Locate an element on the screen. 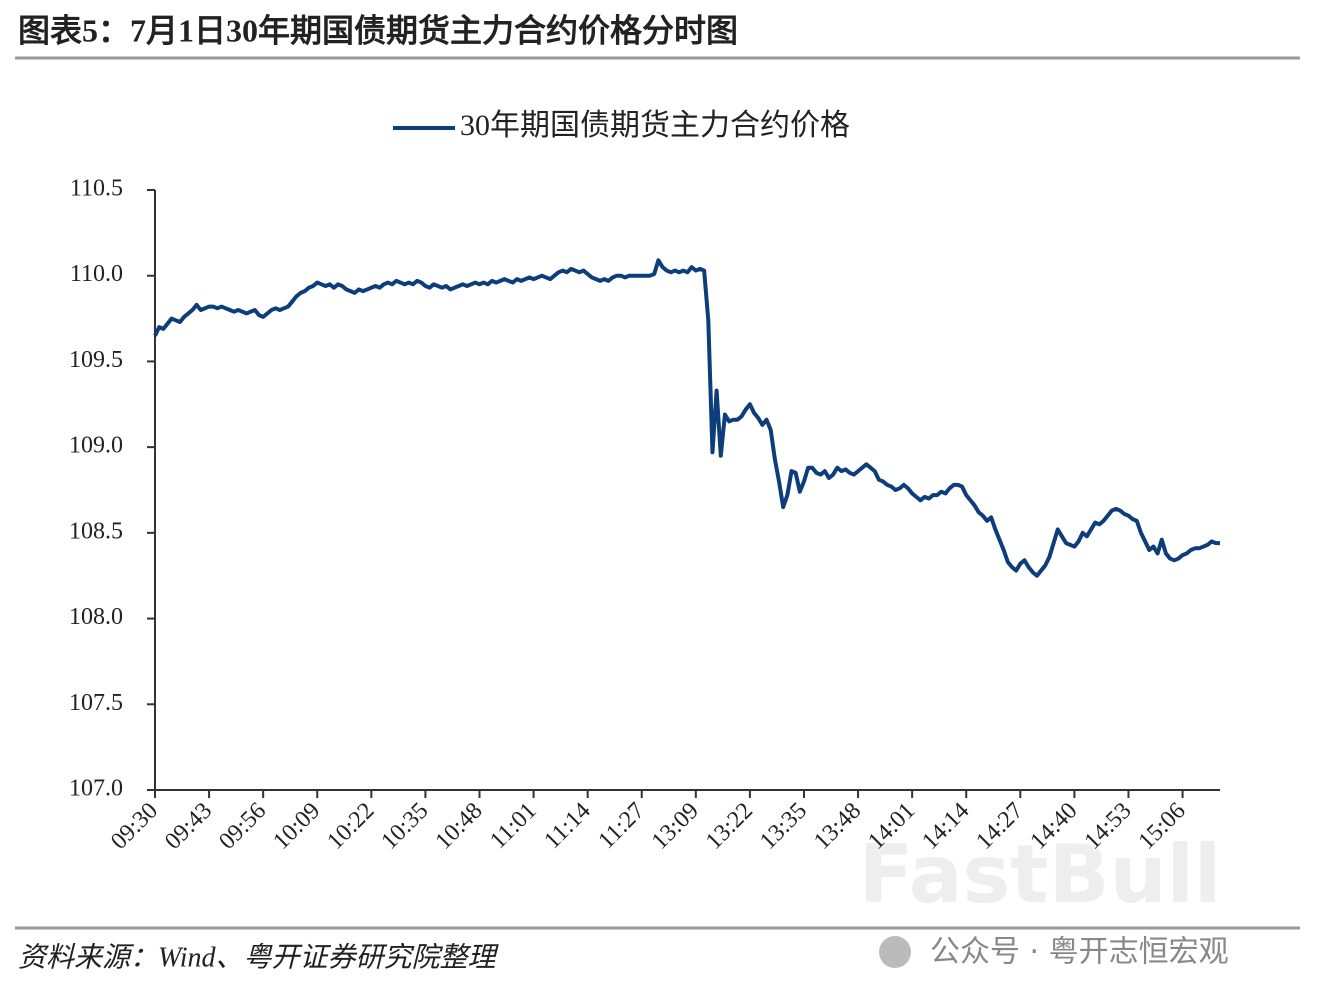 This screenshot has width=1318, height=998. x-tick-label: 10:48 is located at coordinates (459, 826).